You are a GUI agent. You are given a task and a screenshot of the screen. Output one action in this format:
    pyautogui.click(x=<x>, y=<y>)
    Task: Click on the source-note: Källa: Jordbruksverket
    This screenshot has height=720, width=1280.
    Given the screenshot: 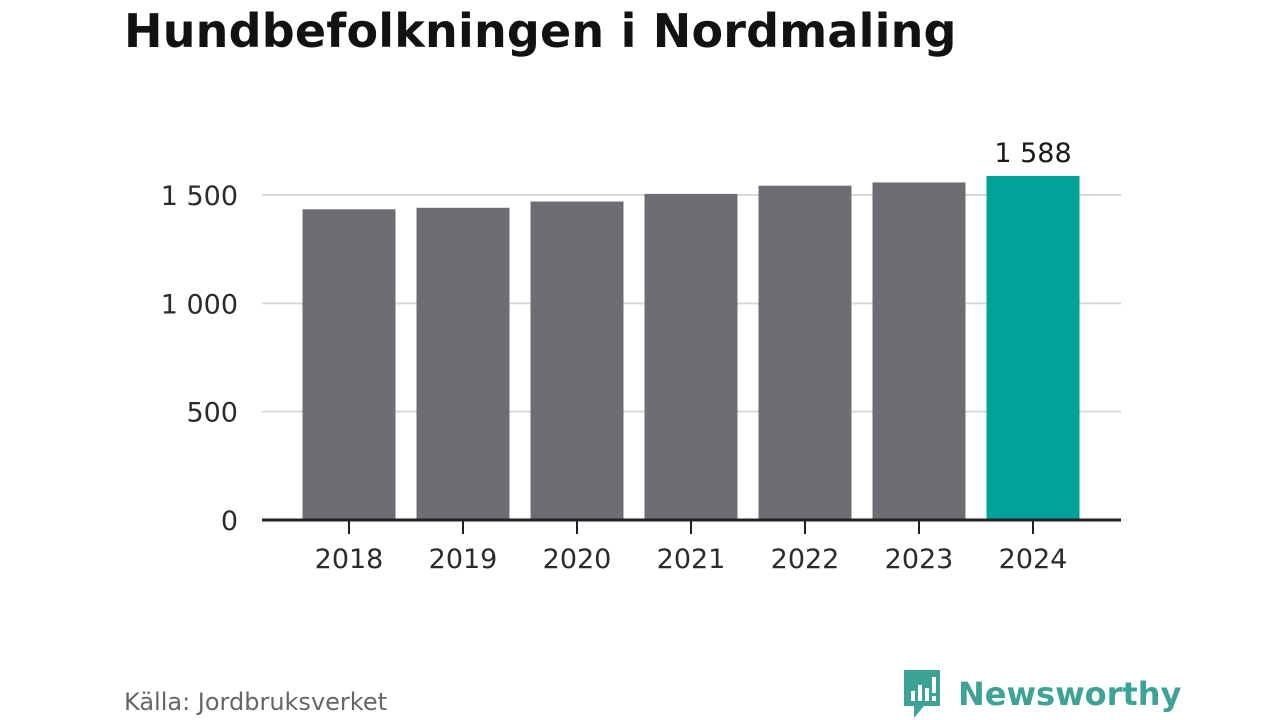 What is the action you would take?
    pyautogui.click(x=255, y=702)
    